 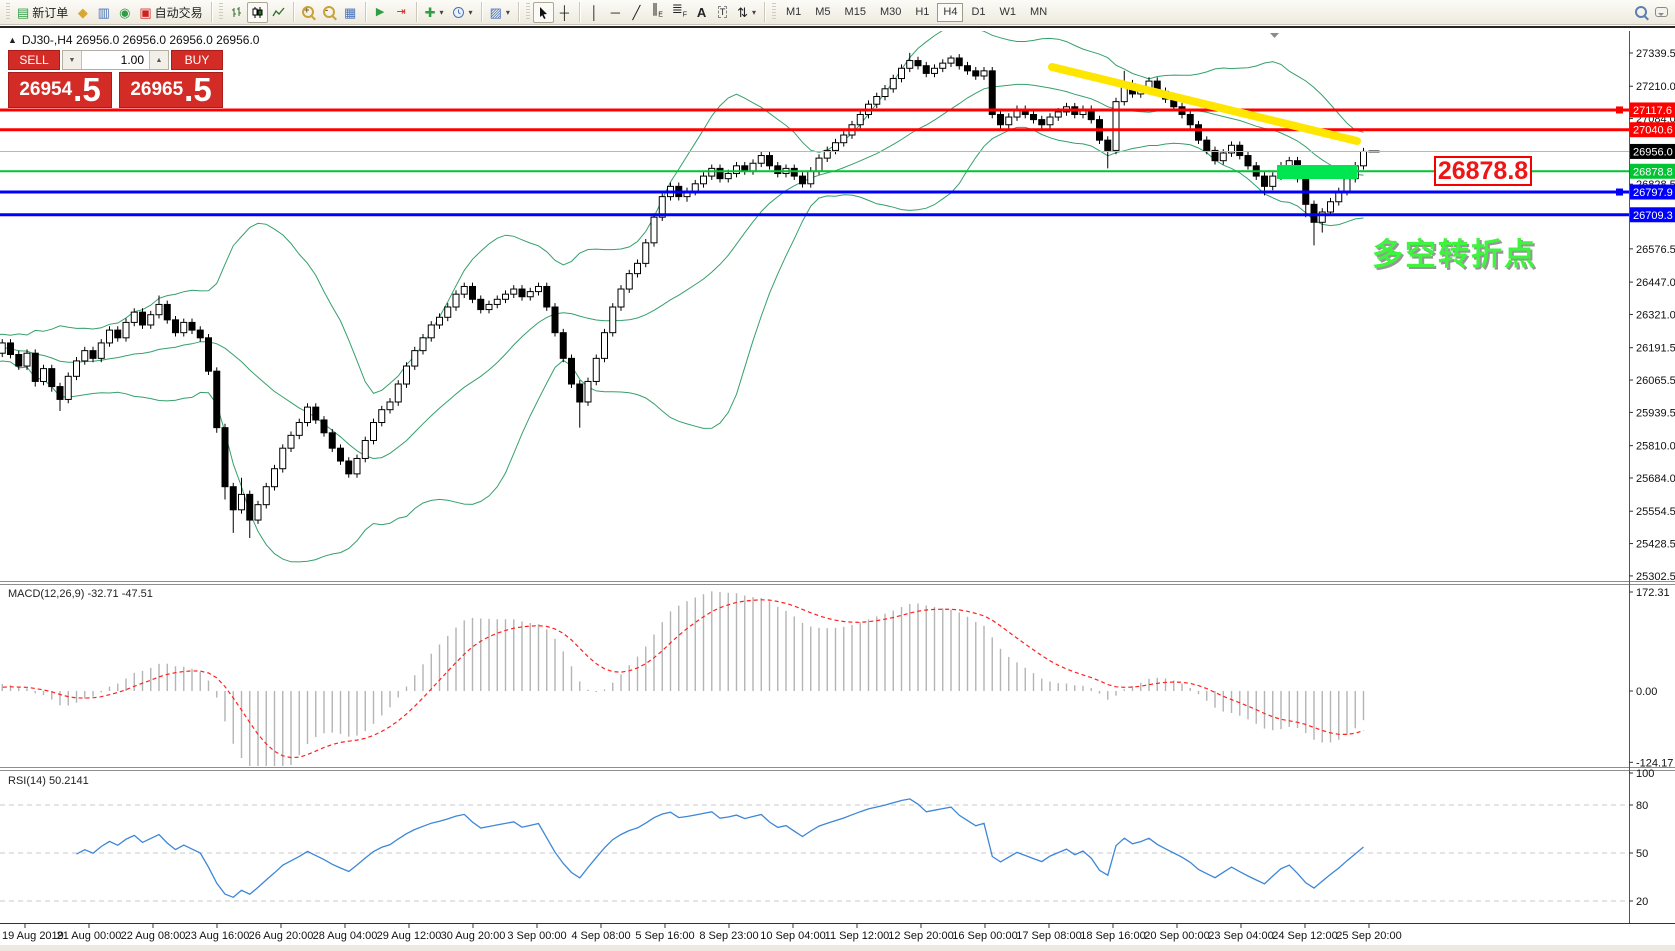 What do you see at coordinates (679, 12) in the screenshot?
I see `fibonacci-button: ≣F` at bounding box center [679, 12].